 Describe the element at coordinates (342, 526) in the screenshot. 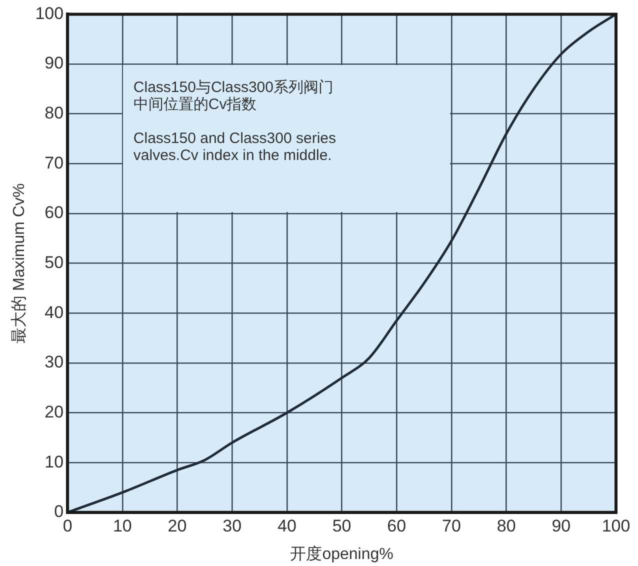

I see `x-tick-label: 50` at that location.